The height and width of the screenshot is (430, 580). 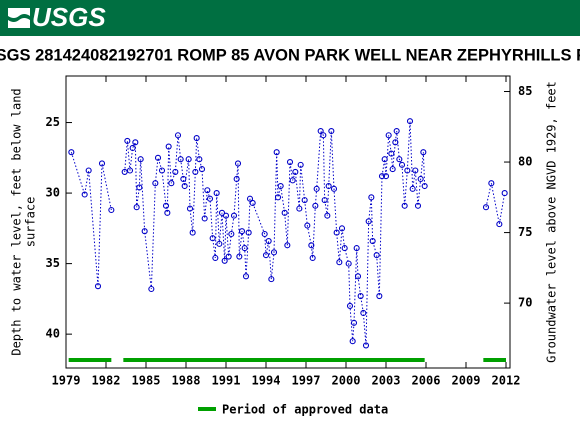 I want to click on header-banner, so click(x=290, y=18).